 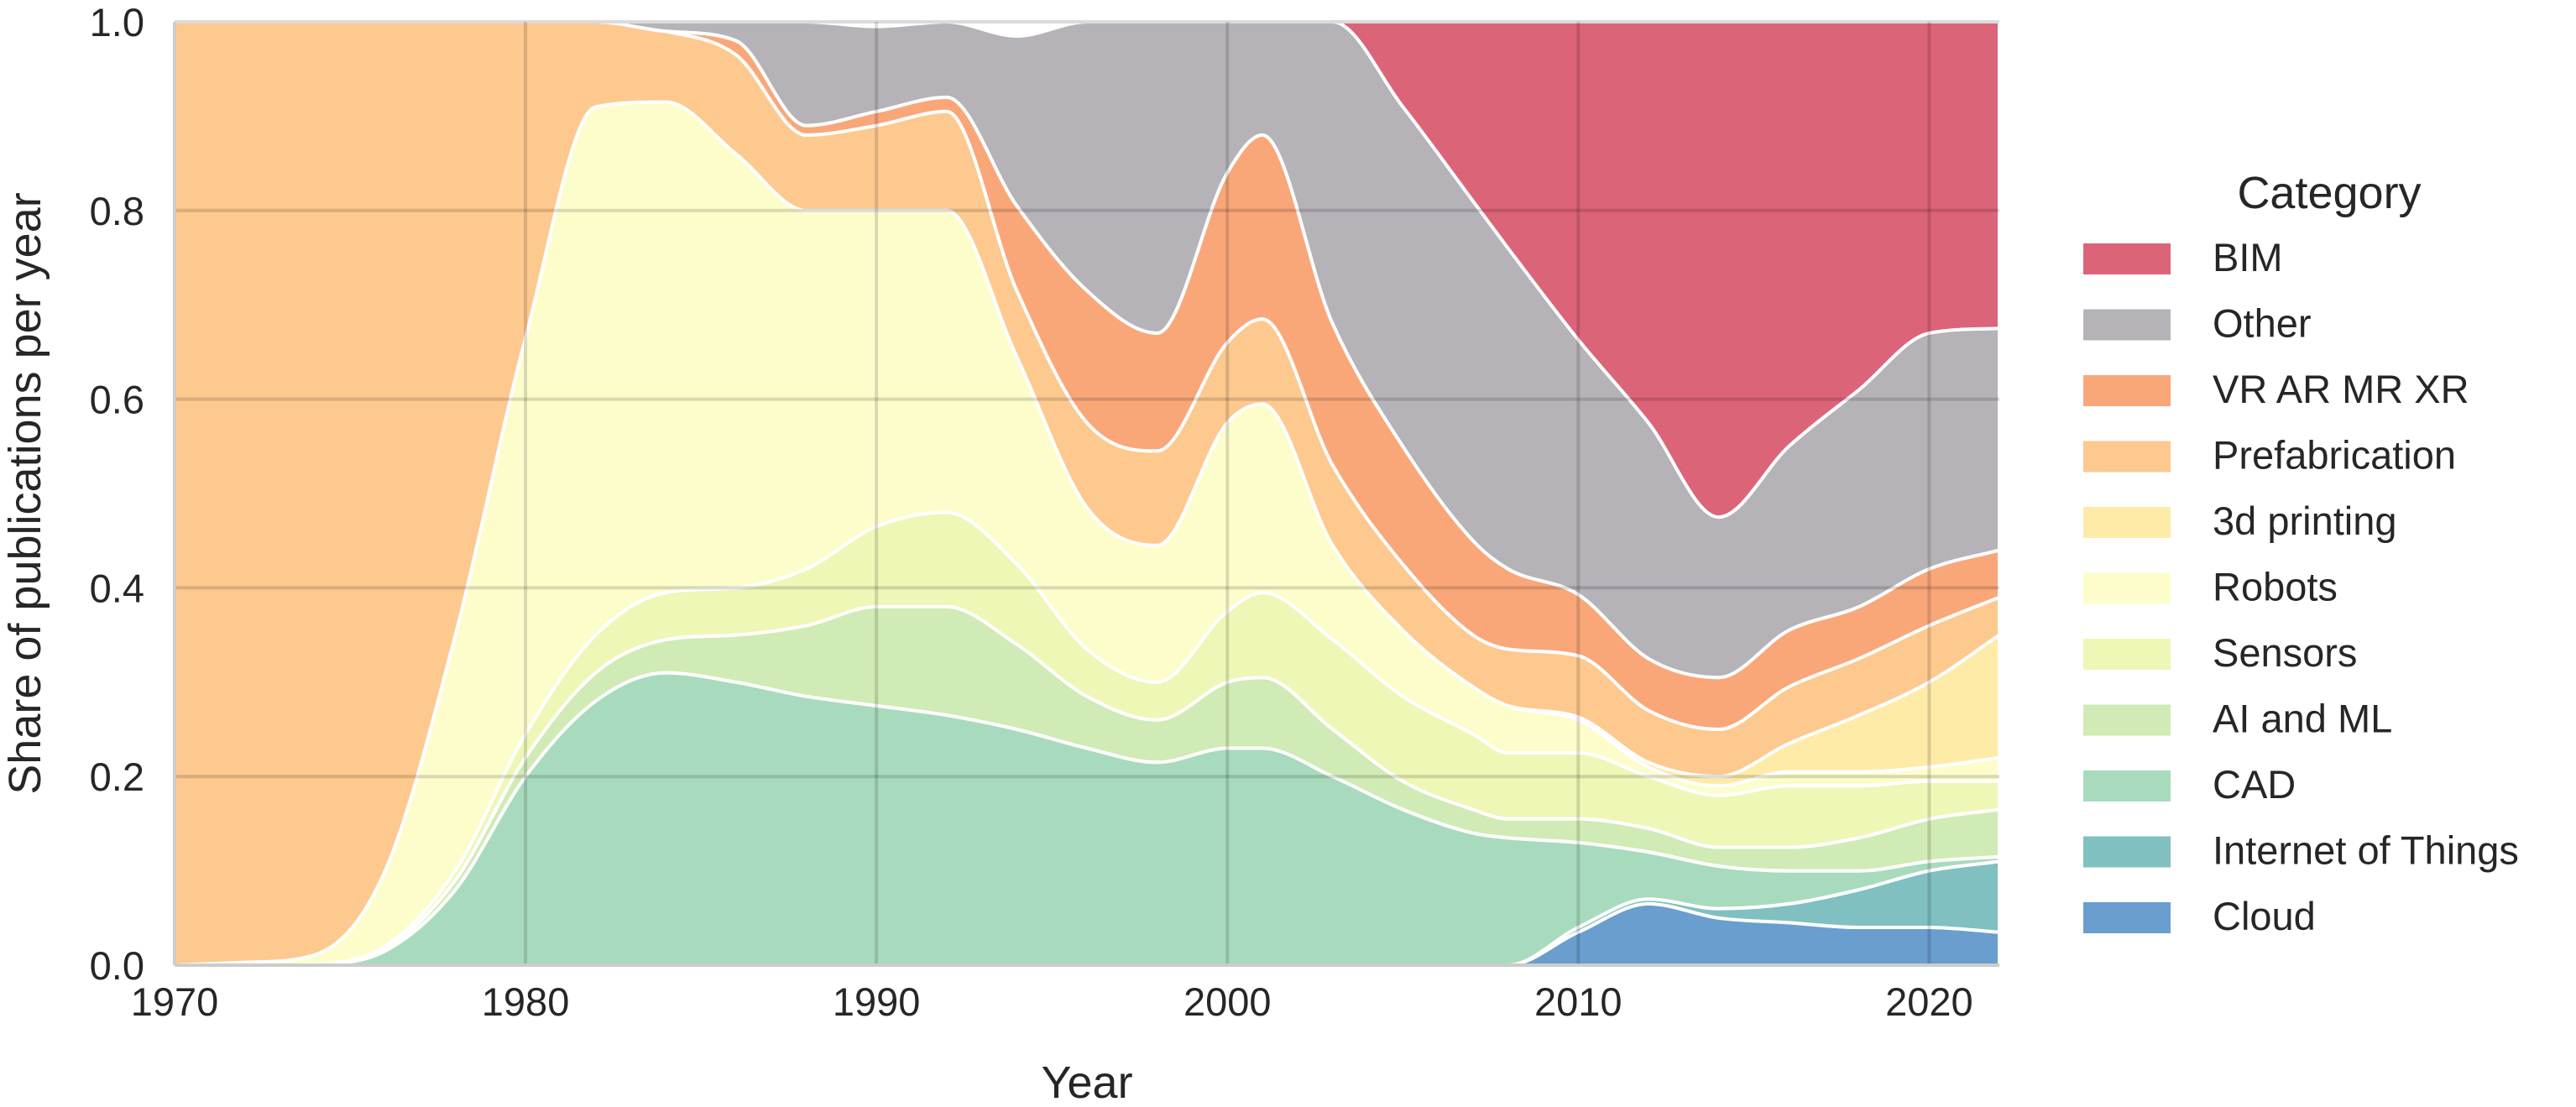 I want to click on legend-label-3d-printing: 3d printing, so click(x=2305, y=521).